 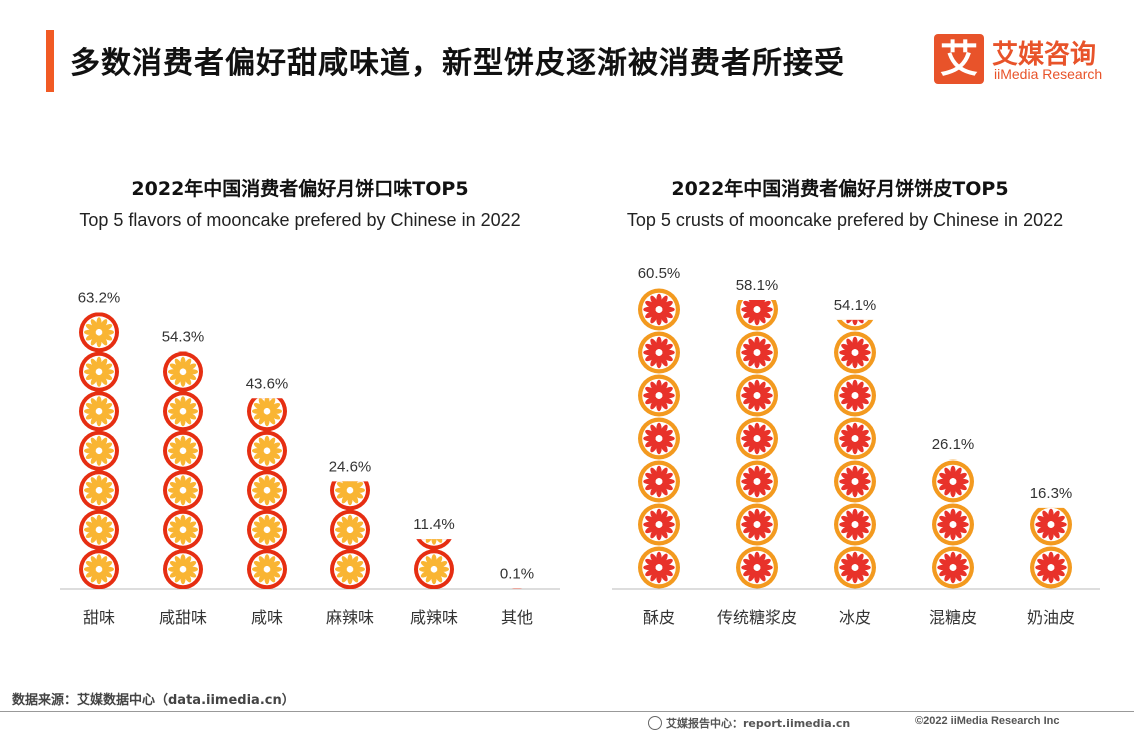 I want to click on data-source: 数据来源：艾媒数据中心（data.iimedia.cn）, so click(x=153, y=700).